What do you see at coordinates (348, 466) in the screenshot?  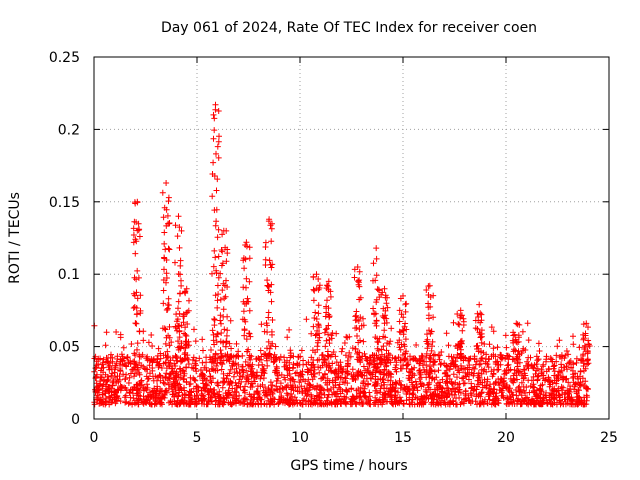 I see `x-axis-label: GPS time / hours` at bounding box center [348, 466].